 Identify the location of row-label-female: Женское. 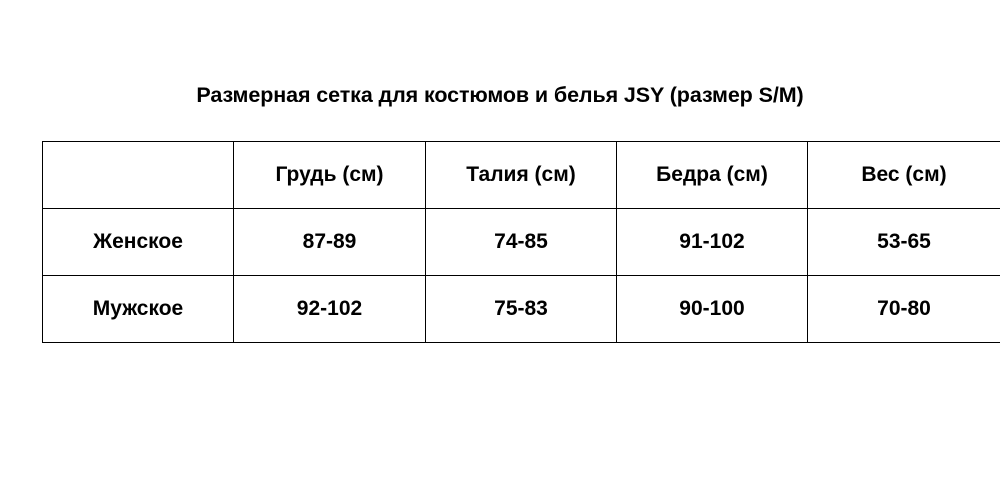
(138, 242).